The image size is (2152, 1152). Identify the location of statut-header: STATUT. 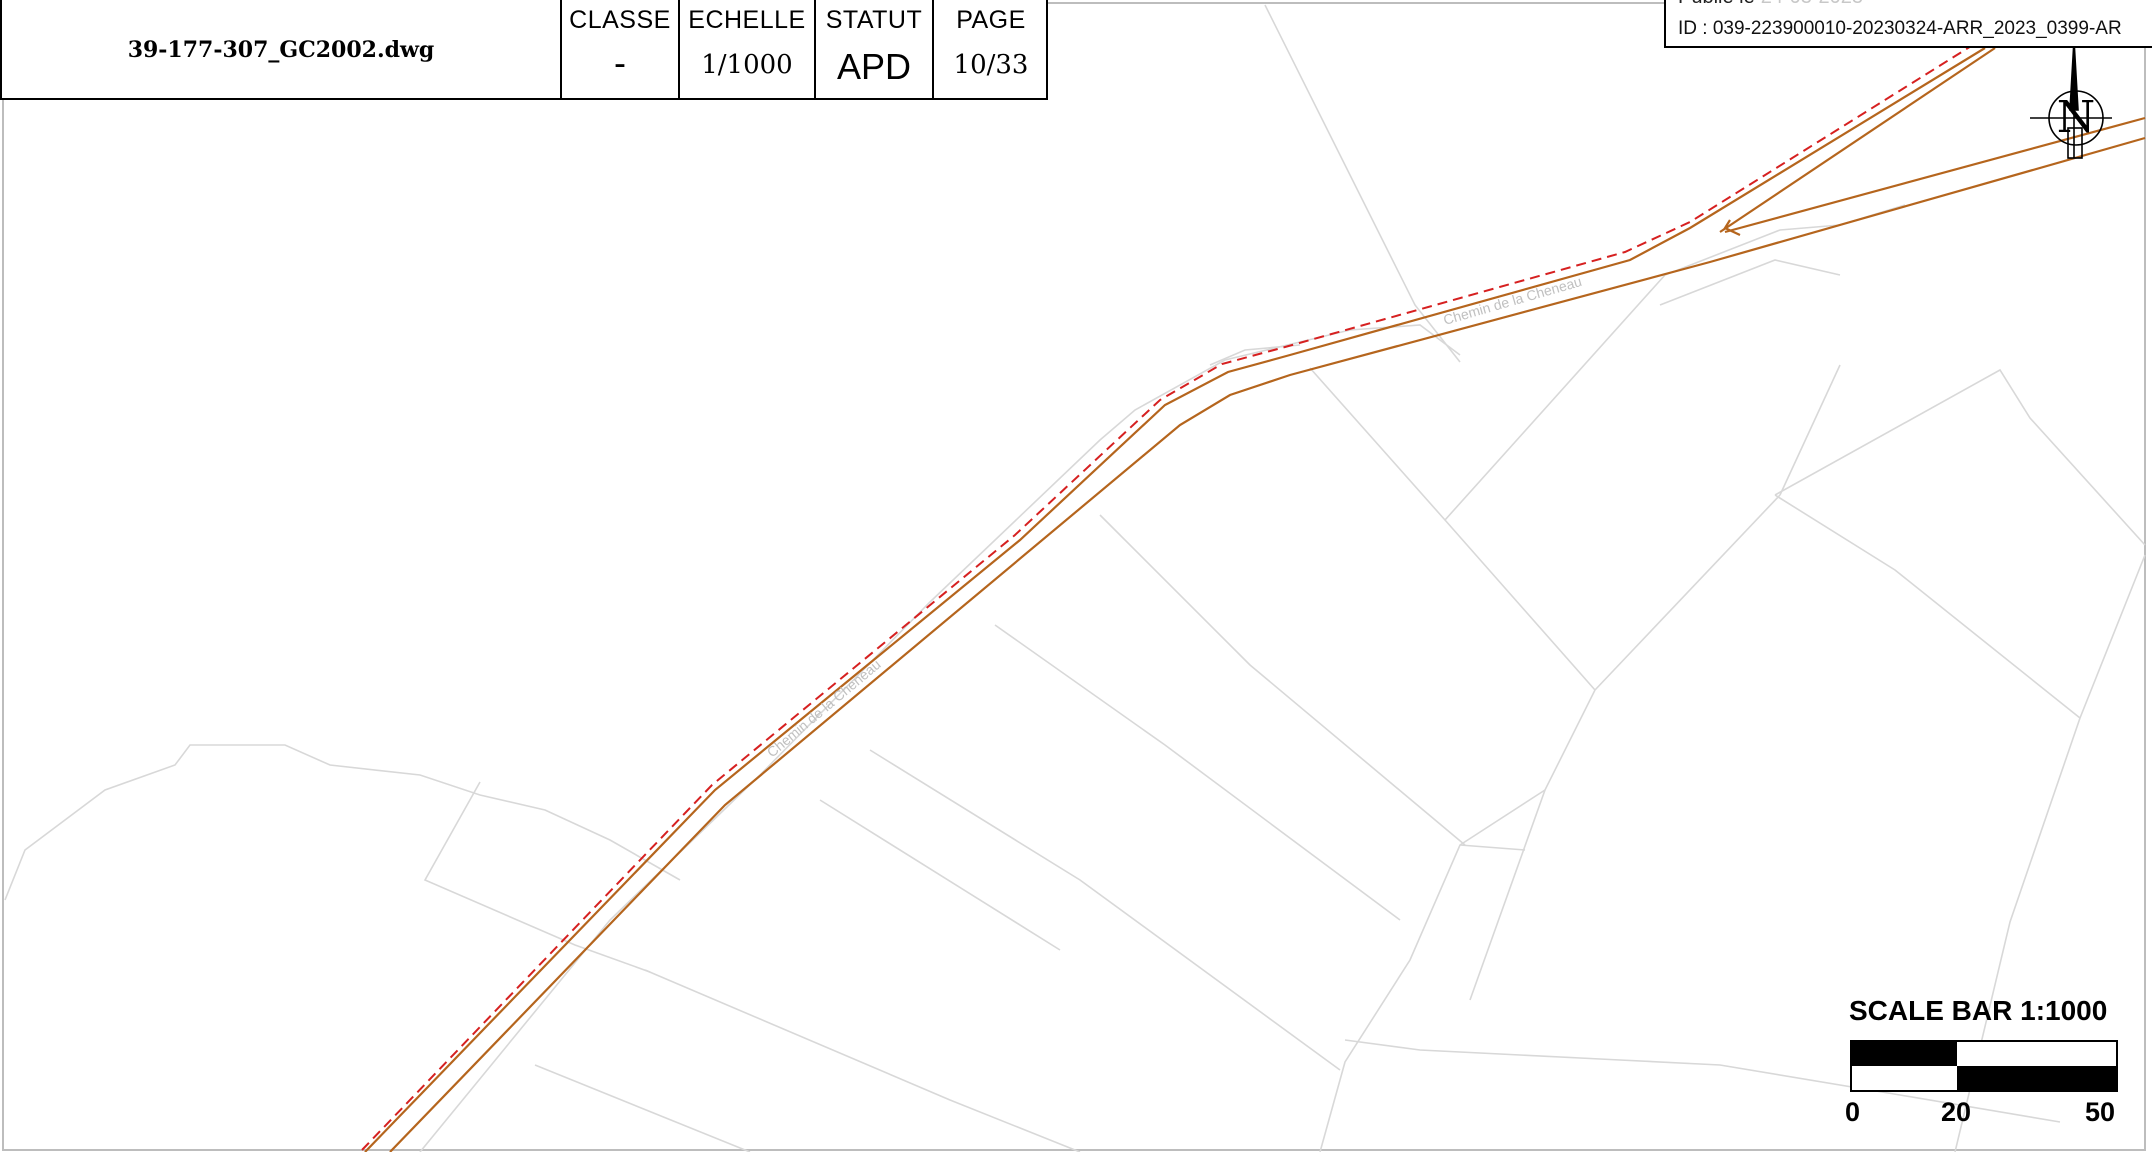
(874, 20).